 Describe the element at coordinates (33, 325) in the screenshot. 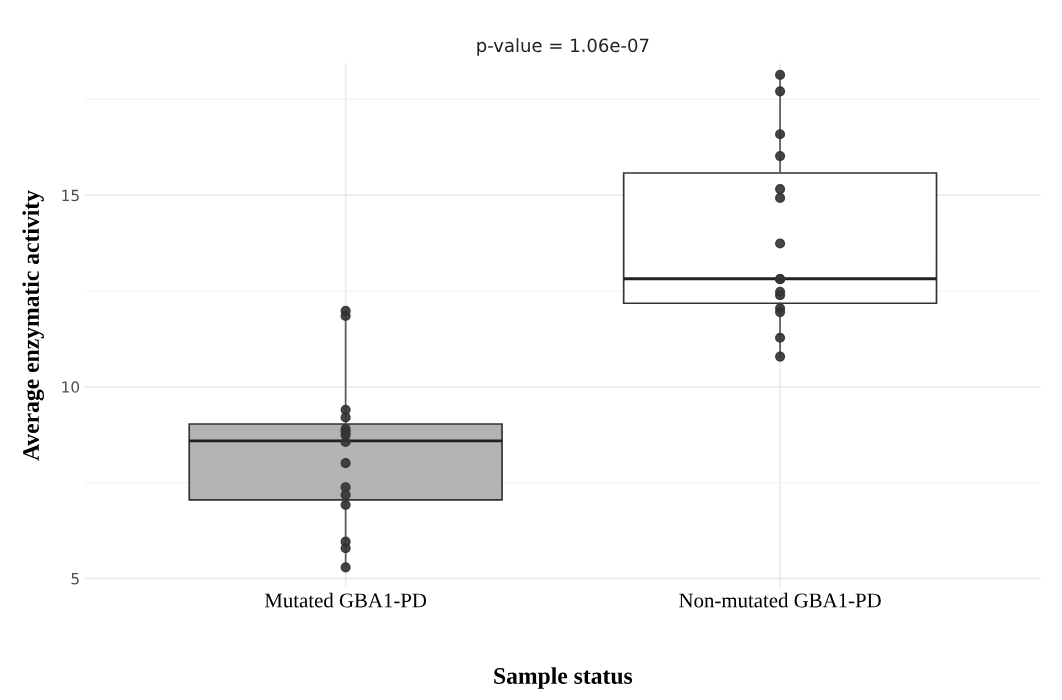

I see `y-axis-title: Average enzymatic activity` at that location.